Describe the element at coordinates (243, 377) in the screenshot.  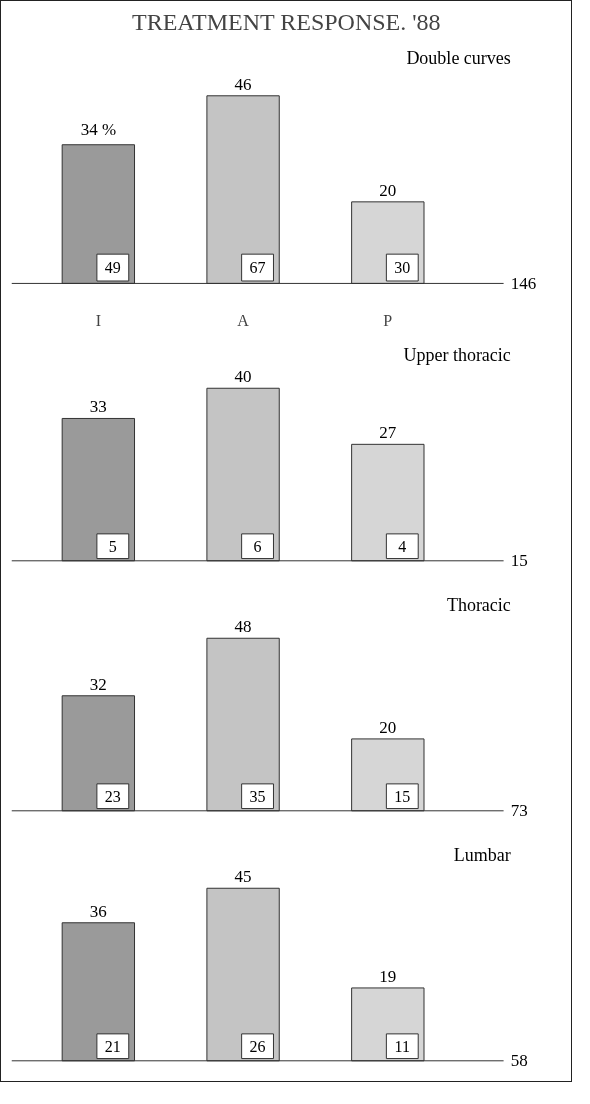
I see `data-label: 40` at that location.